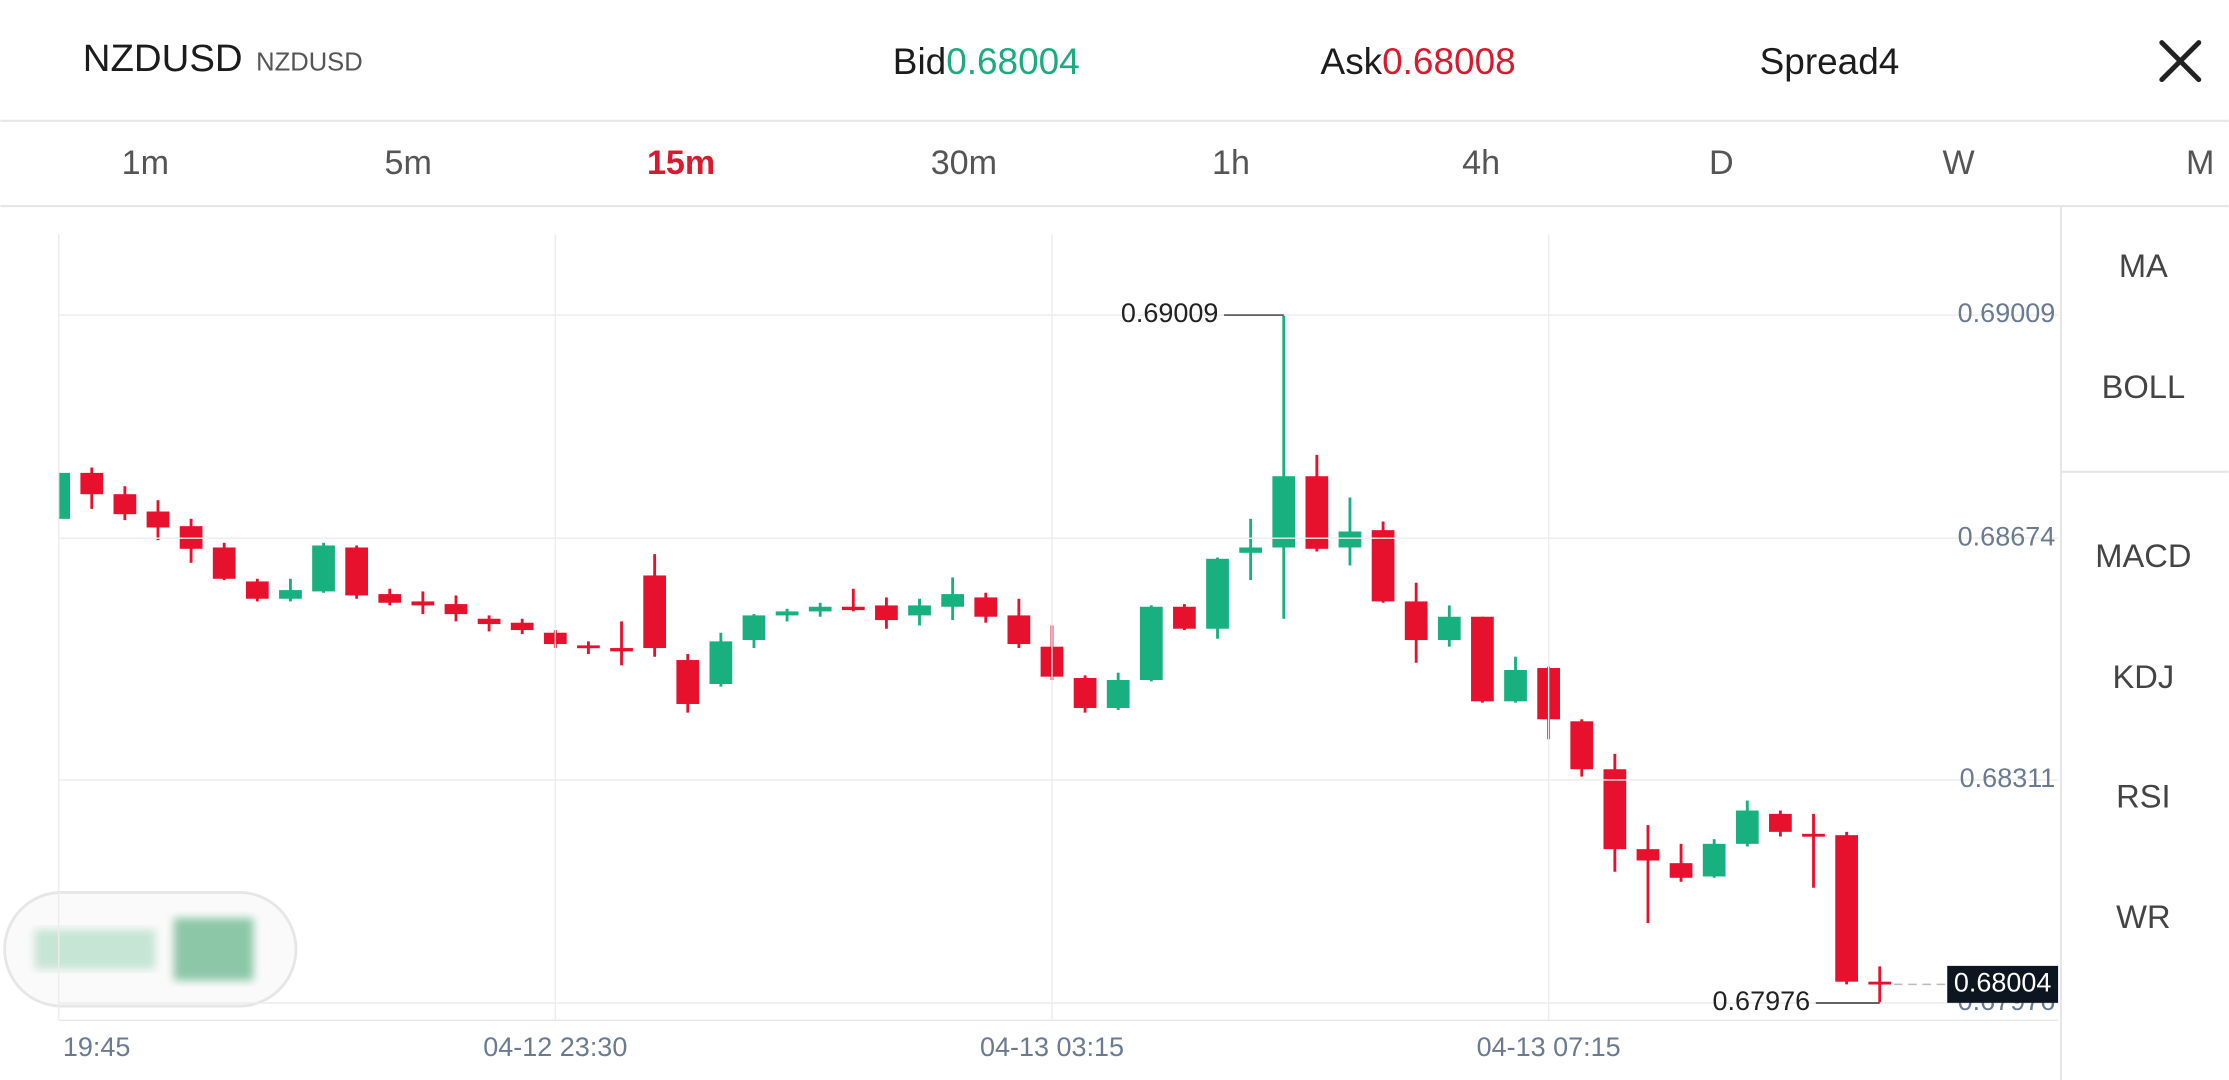 This screenshot has height=1080, width=2229. I want to click on indicator-button: MACD, so click(2143, 555).